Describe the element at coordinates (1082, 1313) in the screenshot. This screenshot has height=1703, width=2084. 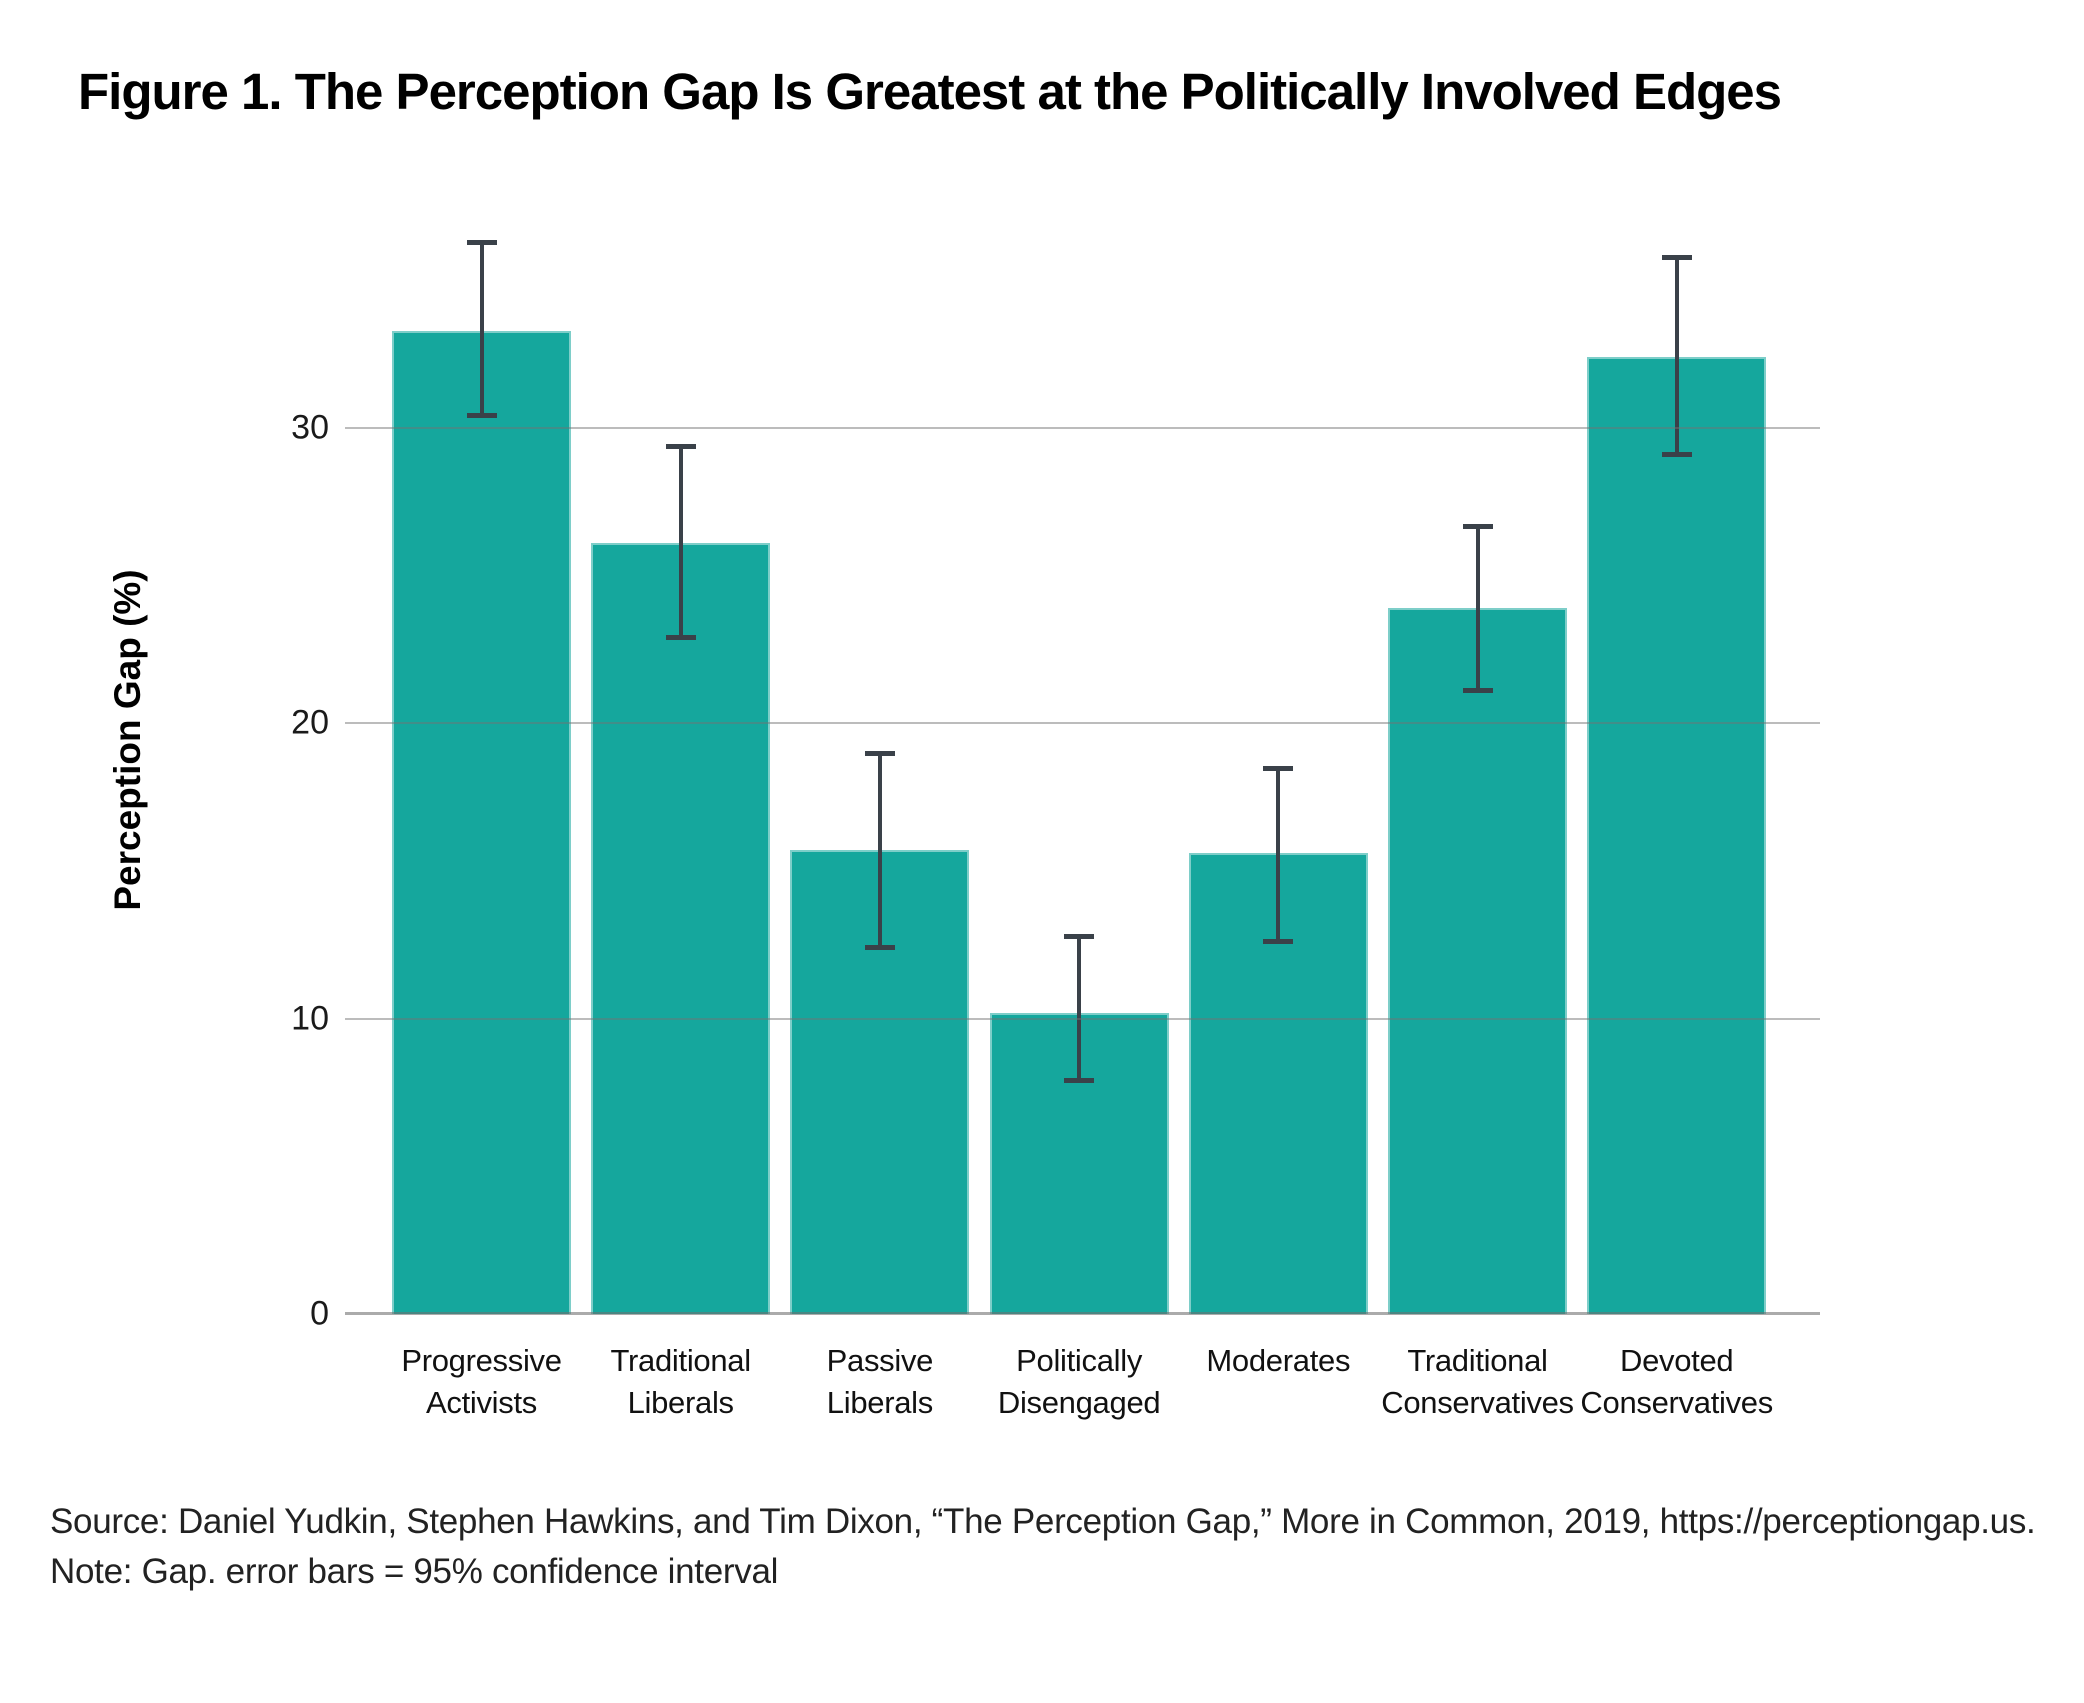
I see `x-axis-baseline` at that location.